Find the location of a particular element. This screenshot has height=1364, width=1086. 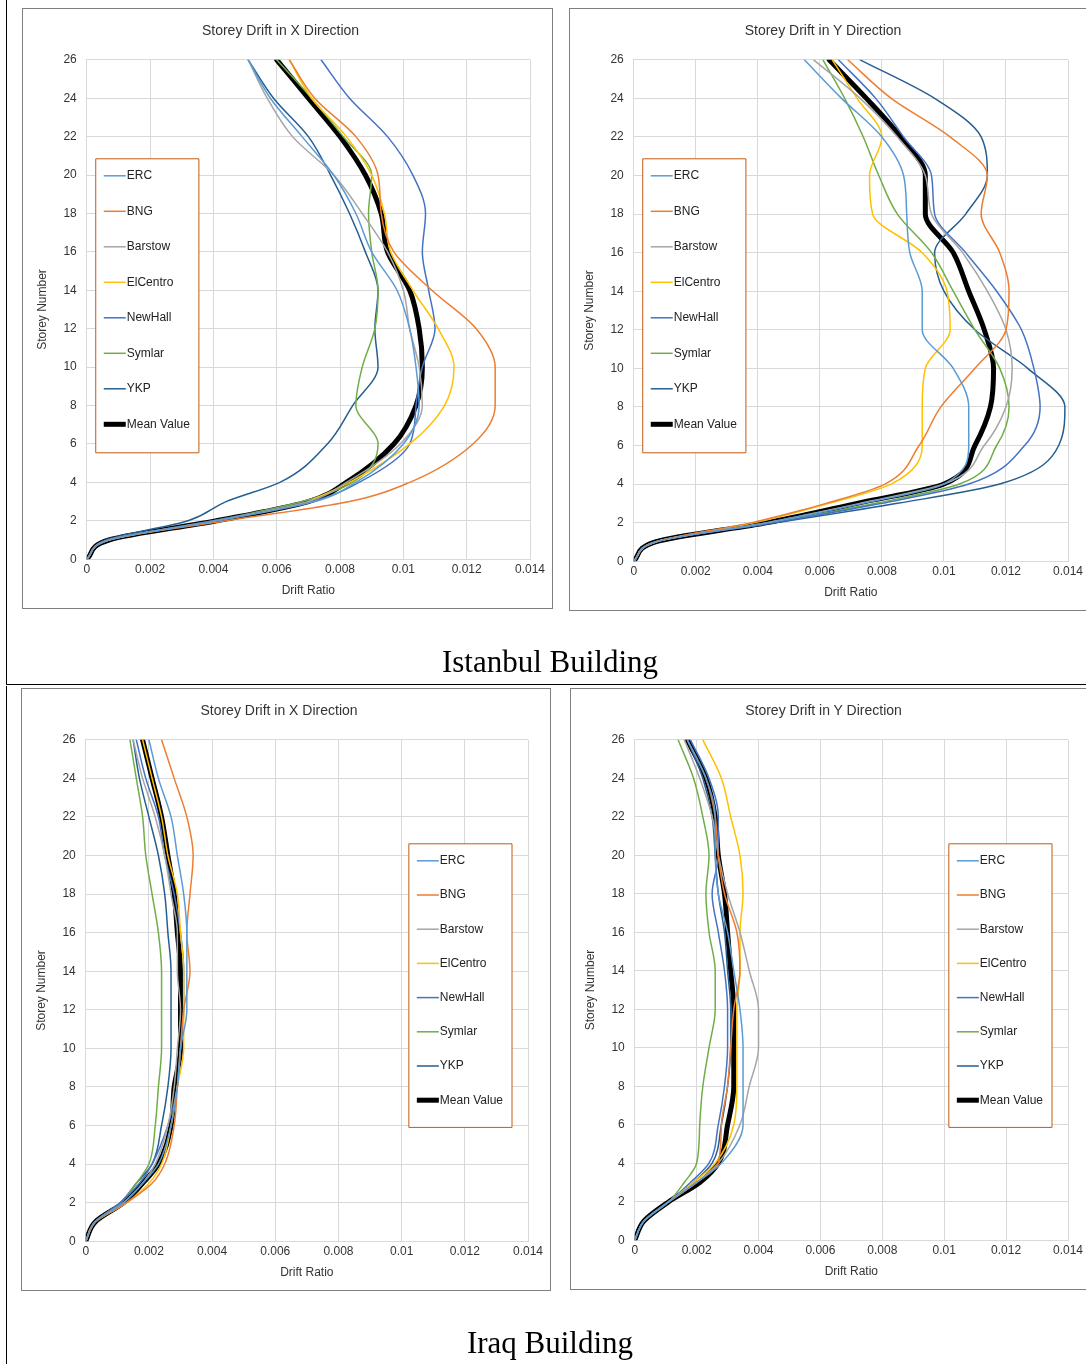

y-tick-label: 12 is located at coordinates (617, 329).